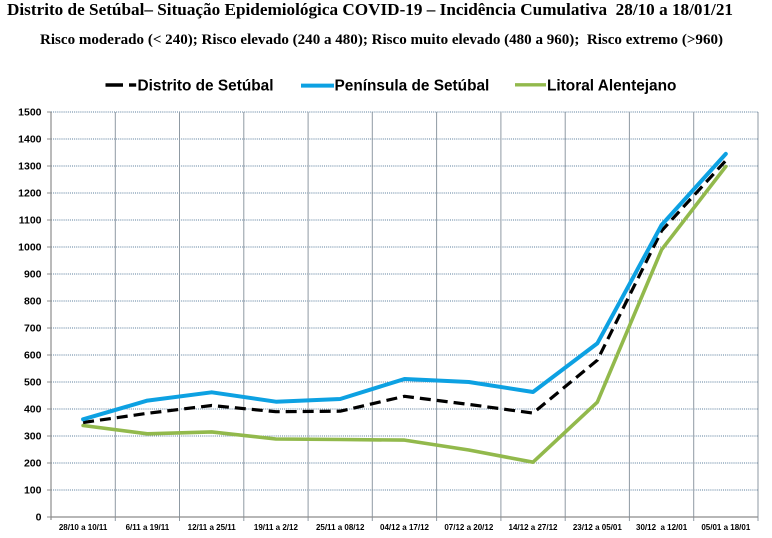  What do you see at coordinates (33, 491) in the screenshot?
I see `svg-text: 100` at bounding box center [33, 491].